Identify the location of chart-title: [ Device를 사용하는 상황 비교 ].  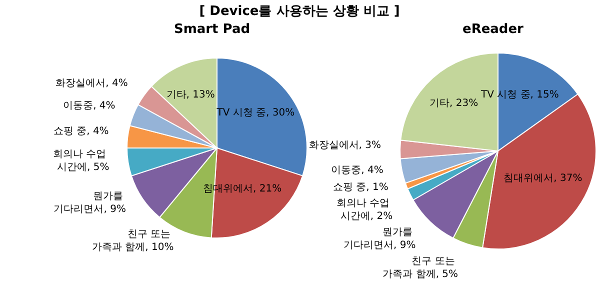
(299, 11).